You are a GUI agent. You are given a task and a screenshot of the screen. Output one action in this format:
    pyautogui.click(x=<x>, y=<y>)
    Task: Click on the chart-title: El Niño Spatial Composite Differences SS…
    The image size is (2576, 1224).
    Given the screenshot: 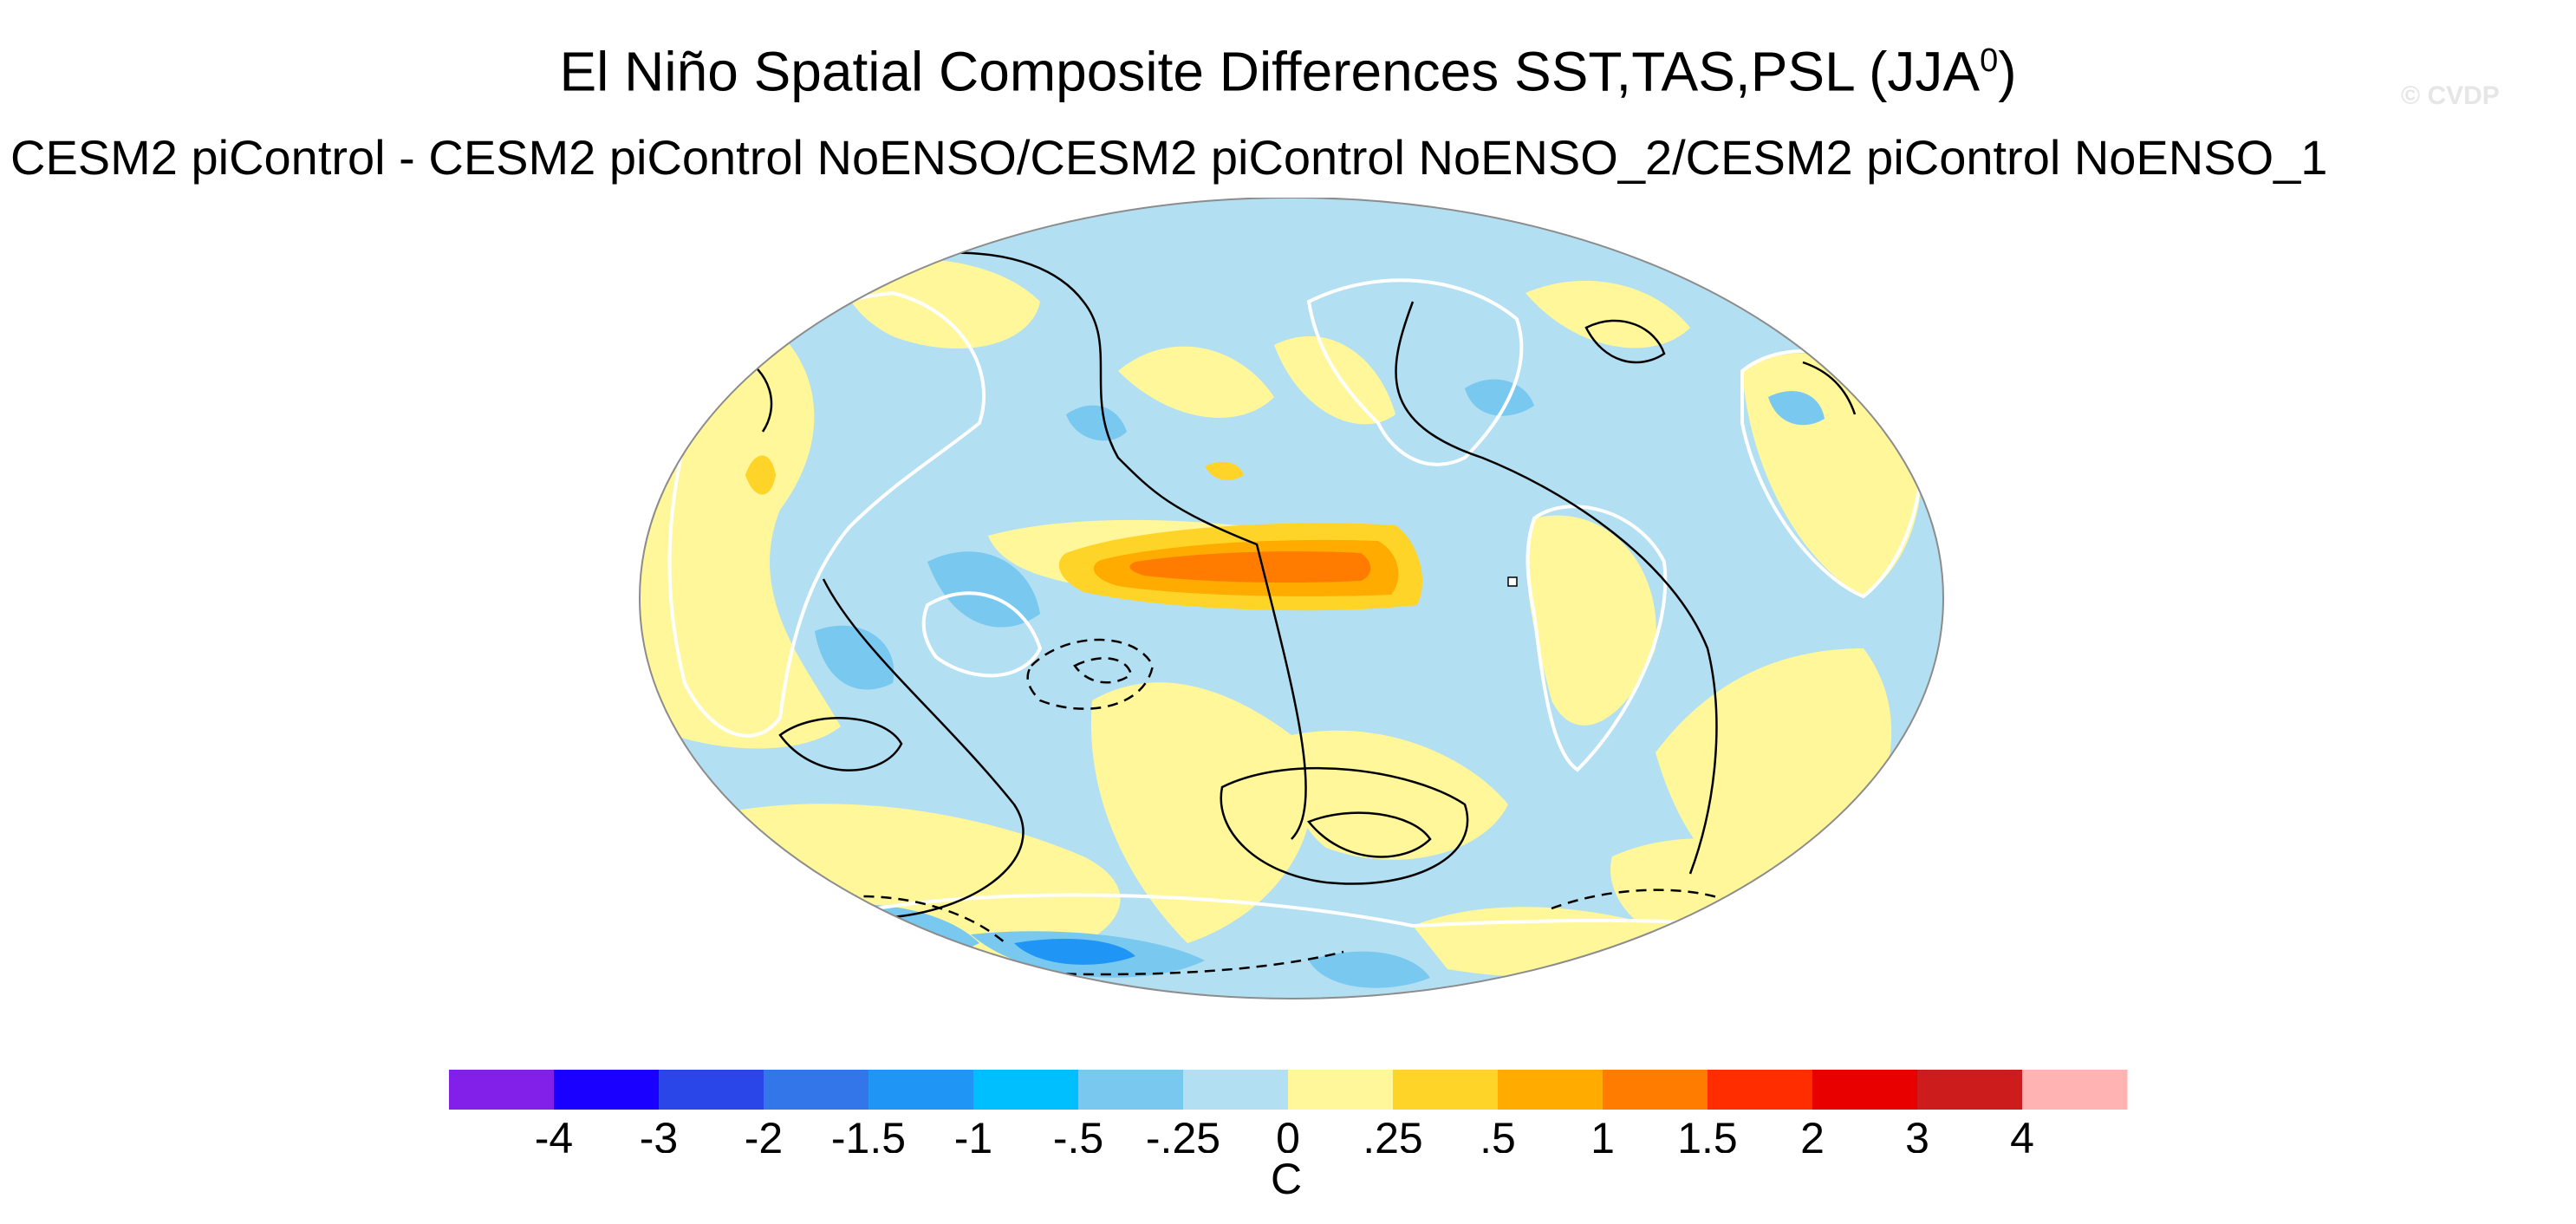 What is the action you would take?
    pyautogui.click(x=1288, y=66)
    